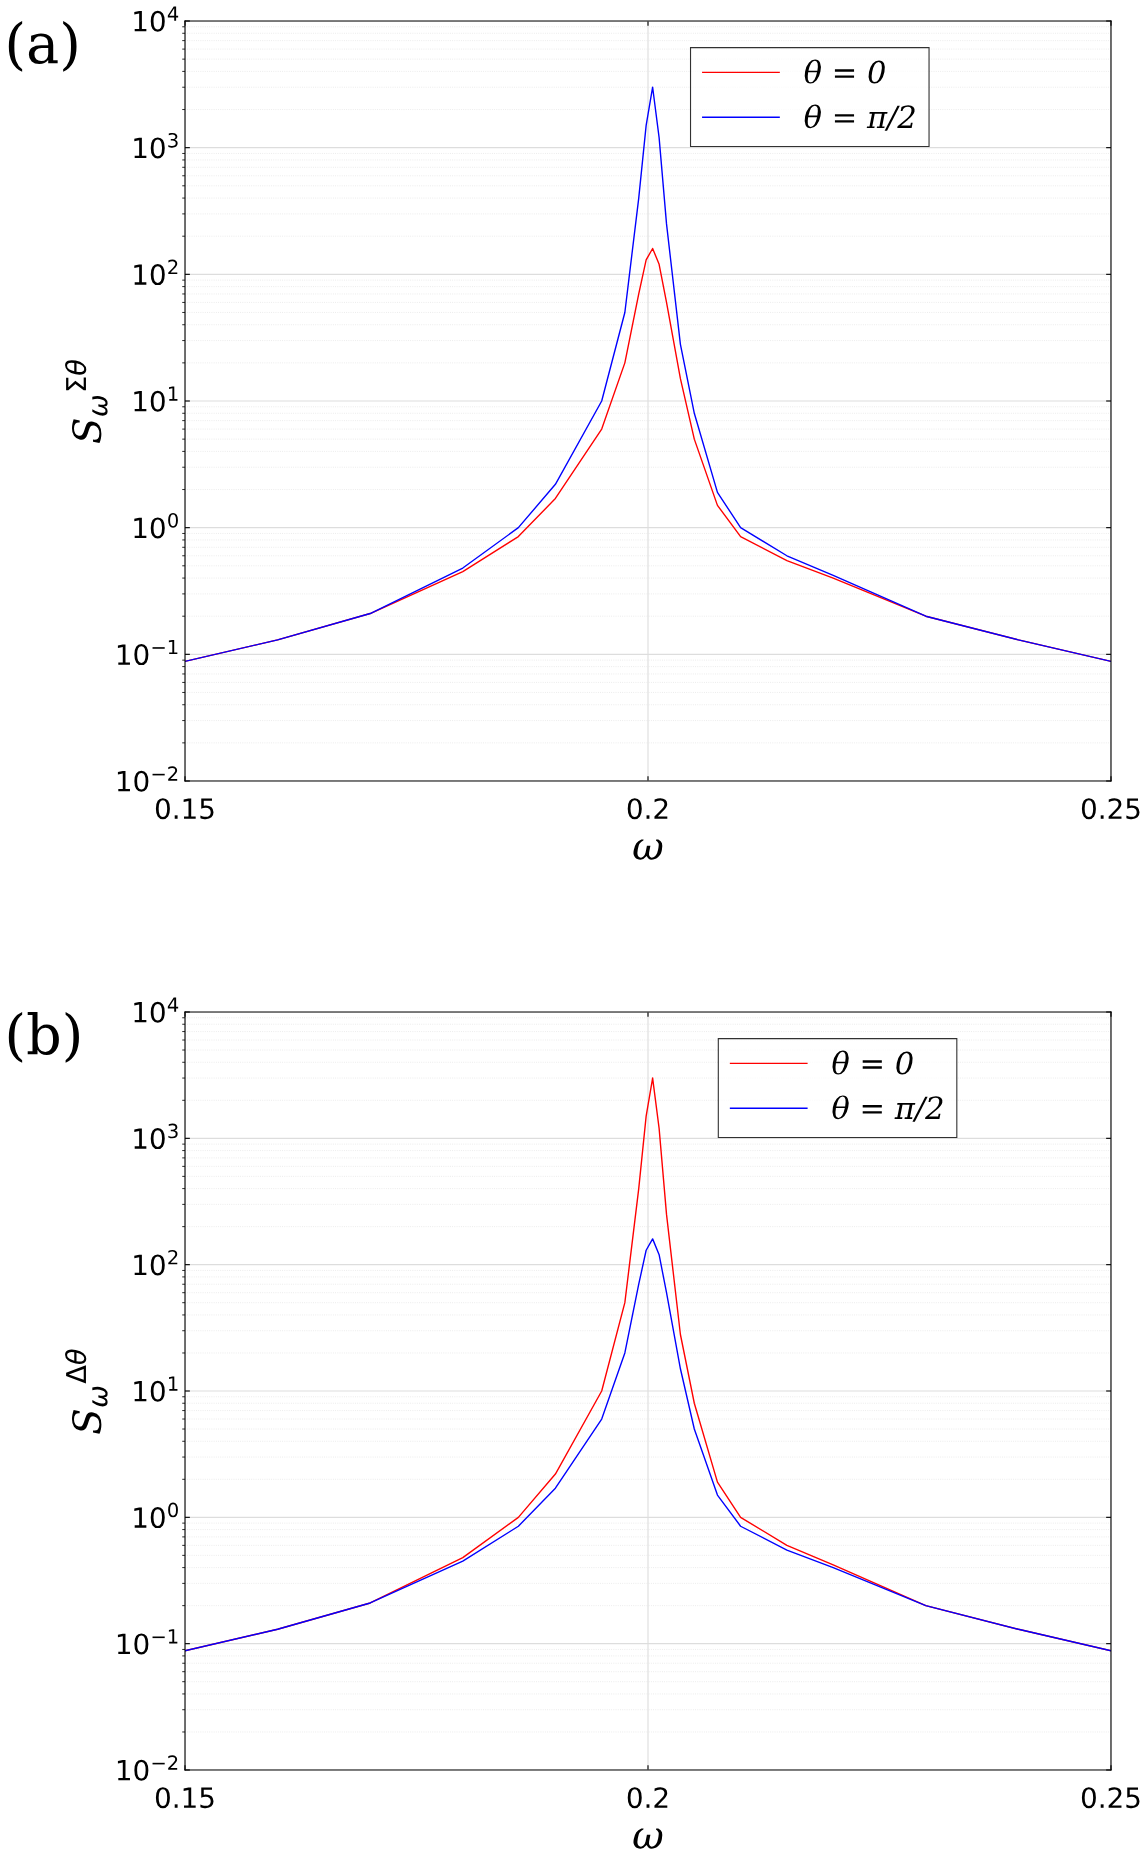 The image size is (1143, 1868). Describe the element at coordinates (86, 1391) in the screenshot. I see `y-axis-title: S$_{ω}$$^{Δθ}$` at that location.